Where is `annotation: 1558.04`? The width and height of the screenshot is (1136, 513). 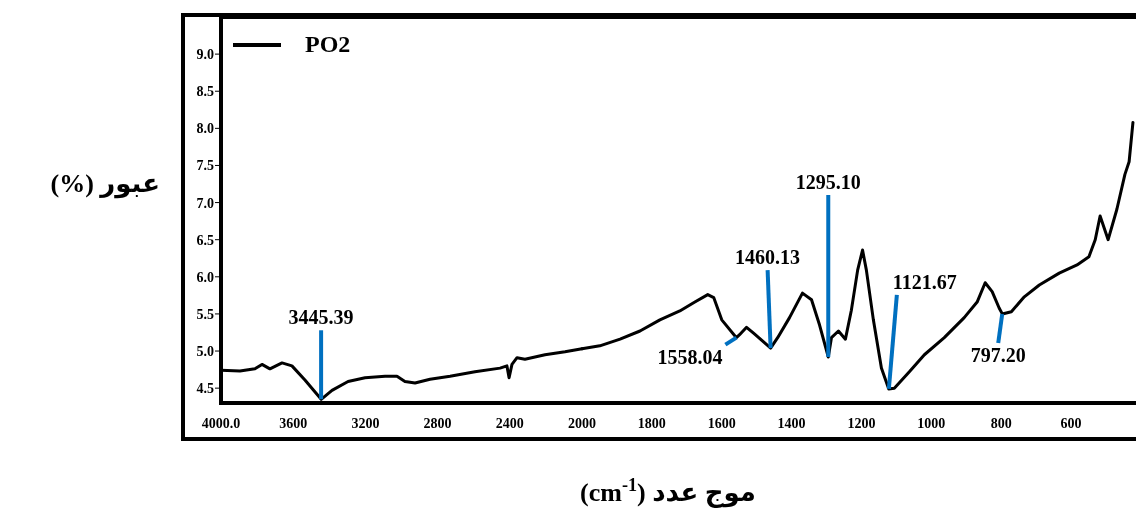
annotation: 1558.04 is located at coordinates (690, 356).